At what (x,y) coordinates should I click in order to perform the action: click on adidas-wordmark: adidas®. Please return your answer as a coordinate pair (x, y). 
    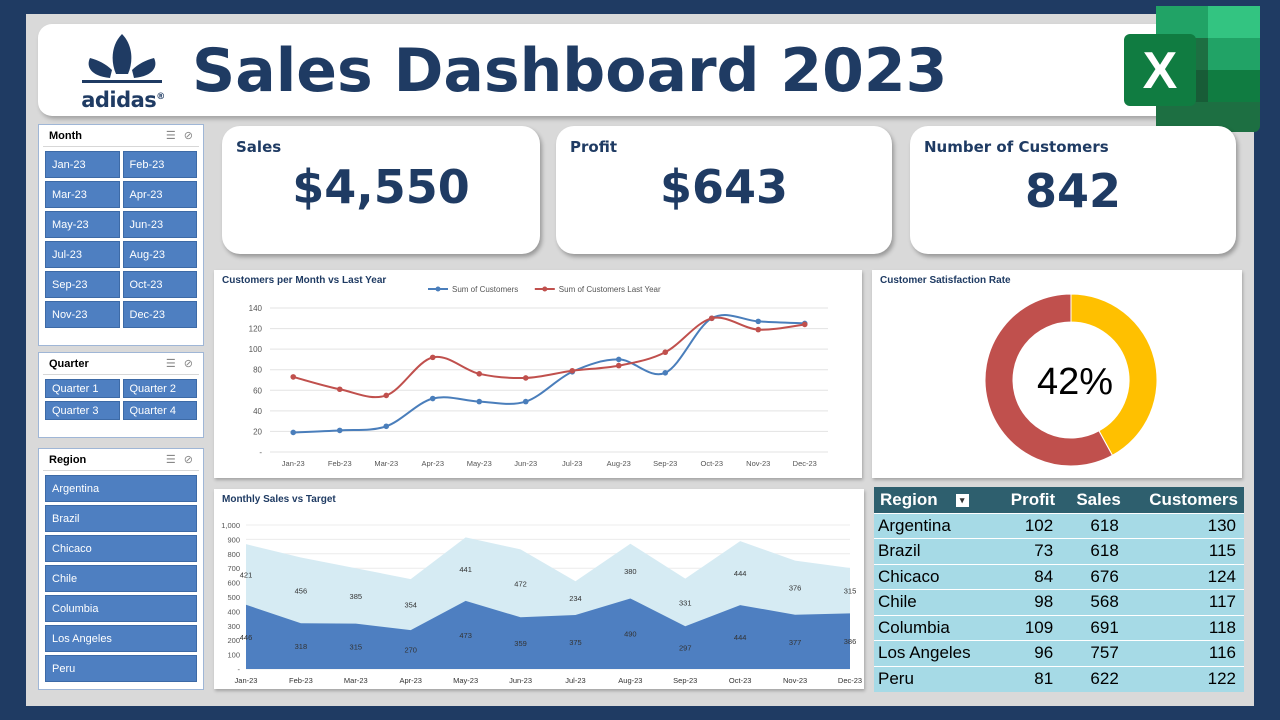
    Looking at the image, I should click on (123, 100).